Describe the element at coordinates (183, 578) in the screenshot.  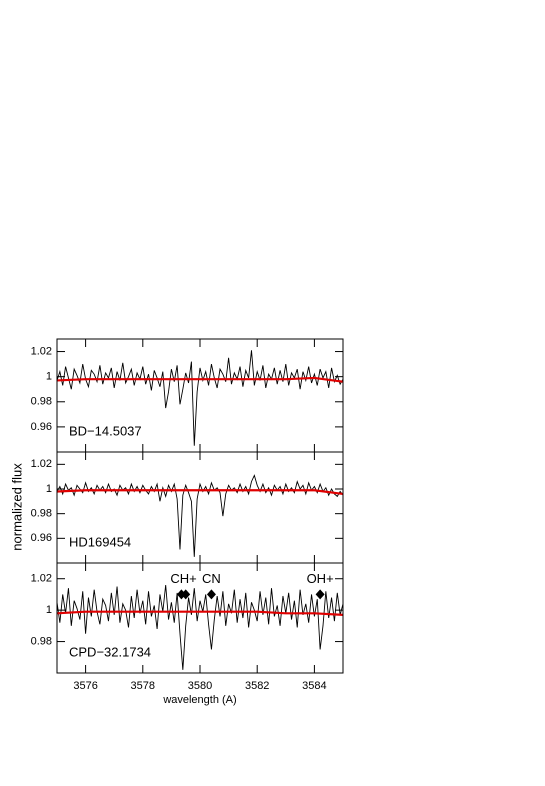
I see `line-label: CH+` at that location.